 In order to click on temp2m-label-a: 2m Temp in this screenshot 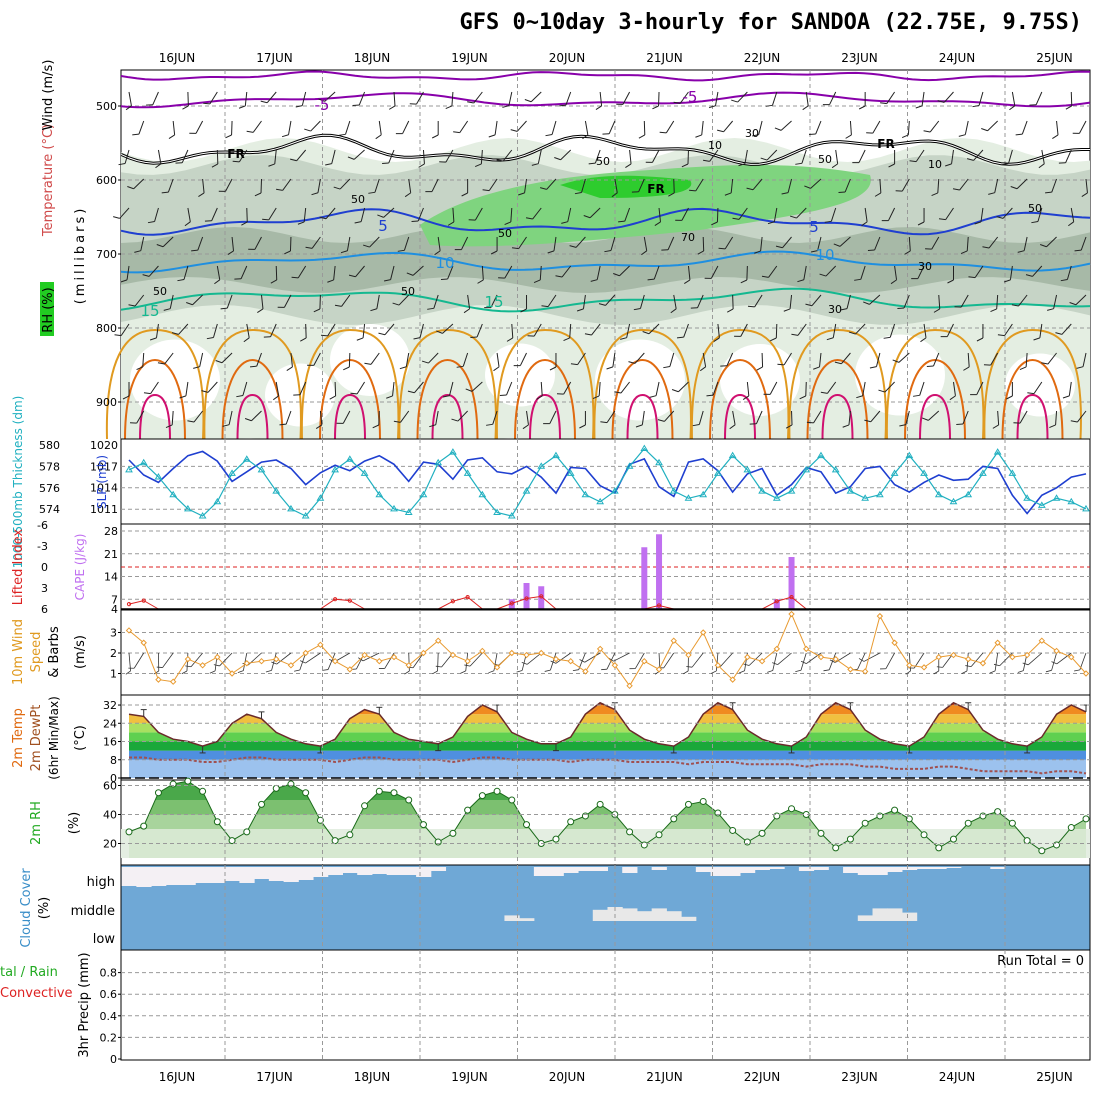, I will do `click(18, 738)`.